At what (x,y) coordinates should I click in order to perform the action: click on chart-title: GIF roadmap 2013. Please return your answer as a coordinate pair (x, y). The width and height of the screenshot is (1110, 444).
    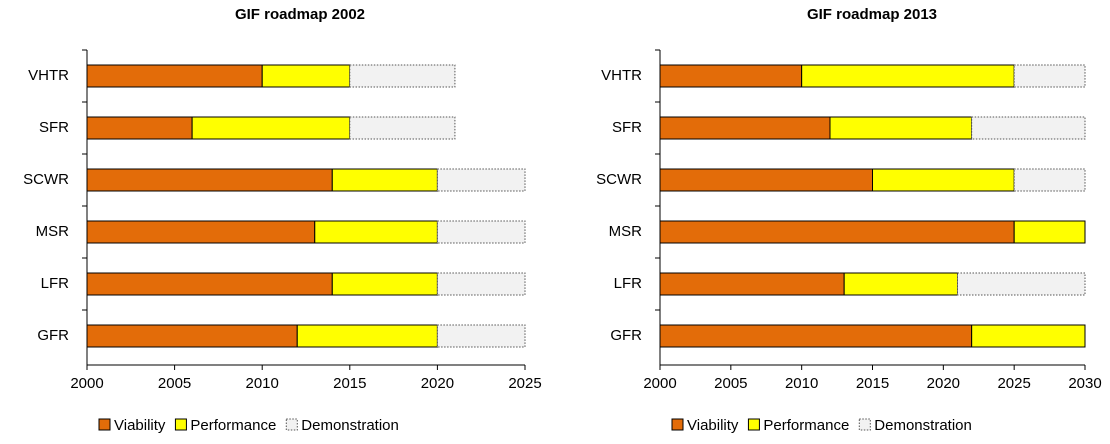
    Looking at the image, I should click on (872, 14).